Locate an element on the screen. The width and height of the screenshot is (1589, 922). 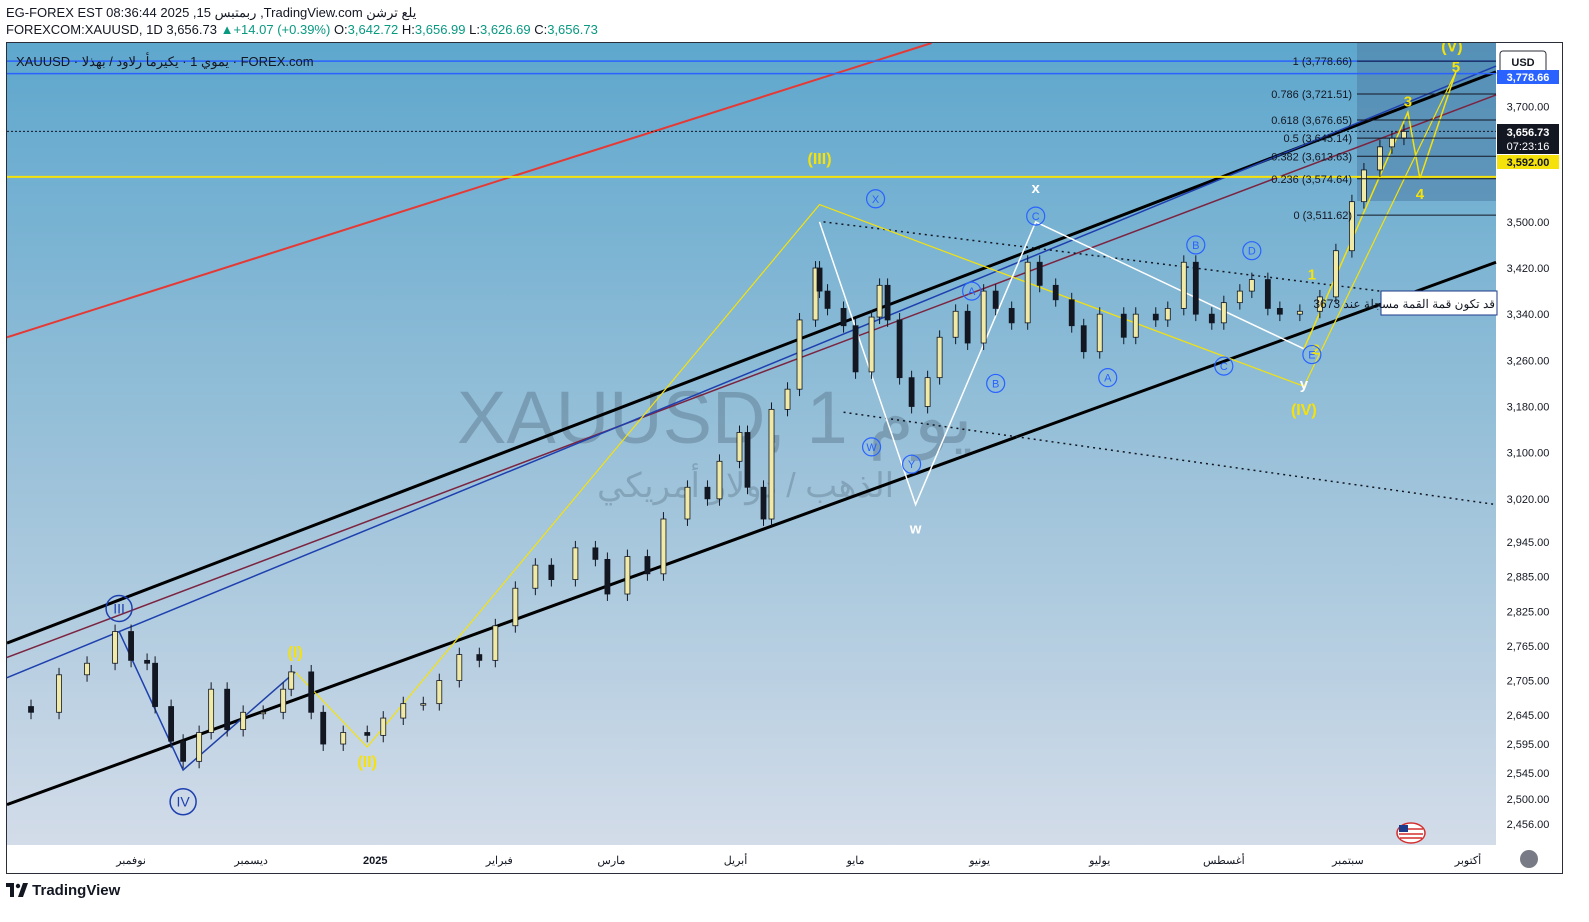
time-tick-label: نوفمبر is located at coordinates (130, 861).